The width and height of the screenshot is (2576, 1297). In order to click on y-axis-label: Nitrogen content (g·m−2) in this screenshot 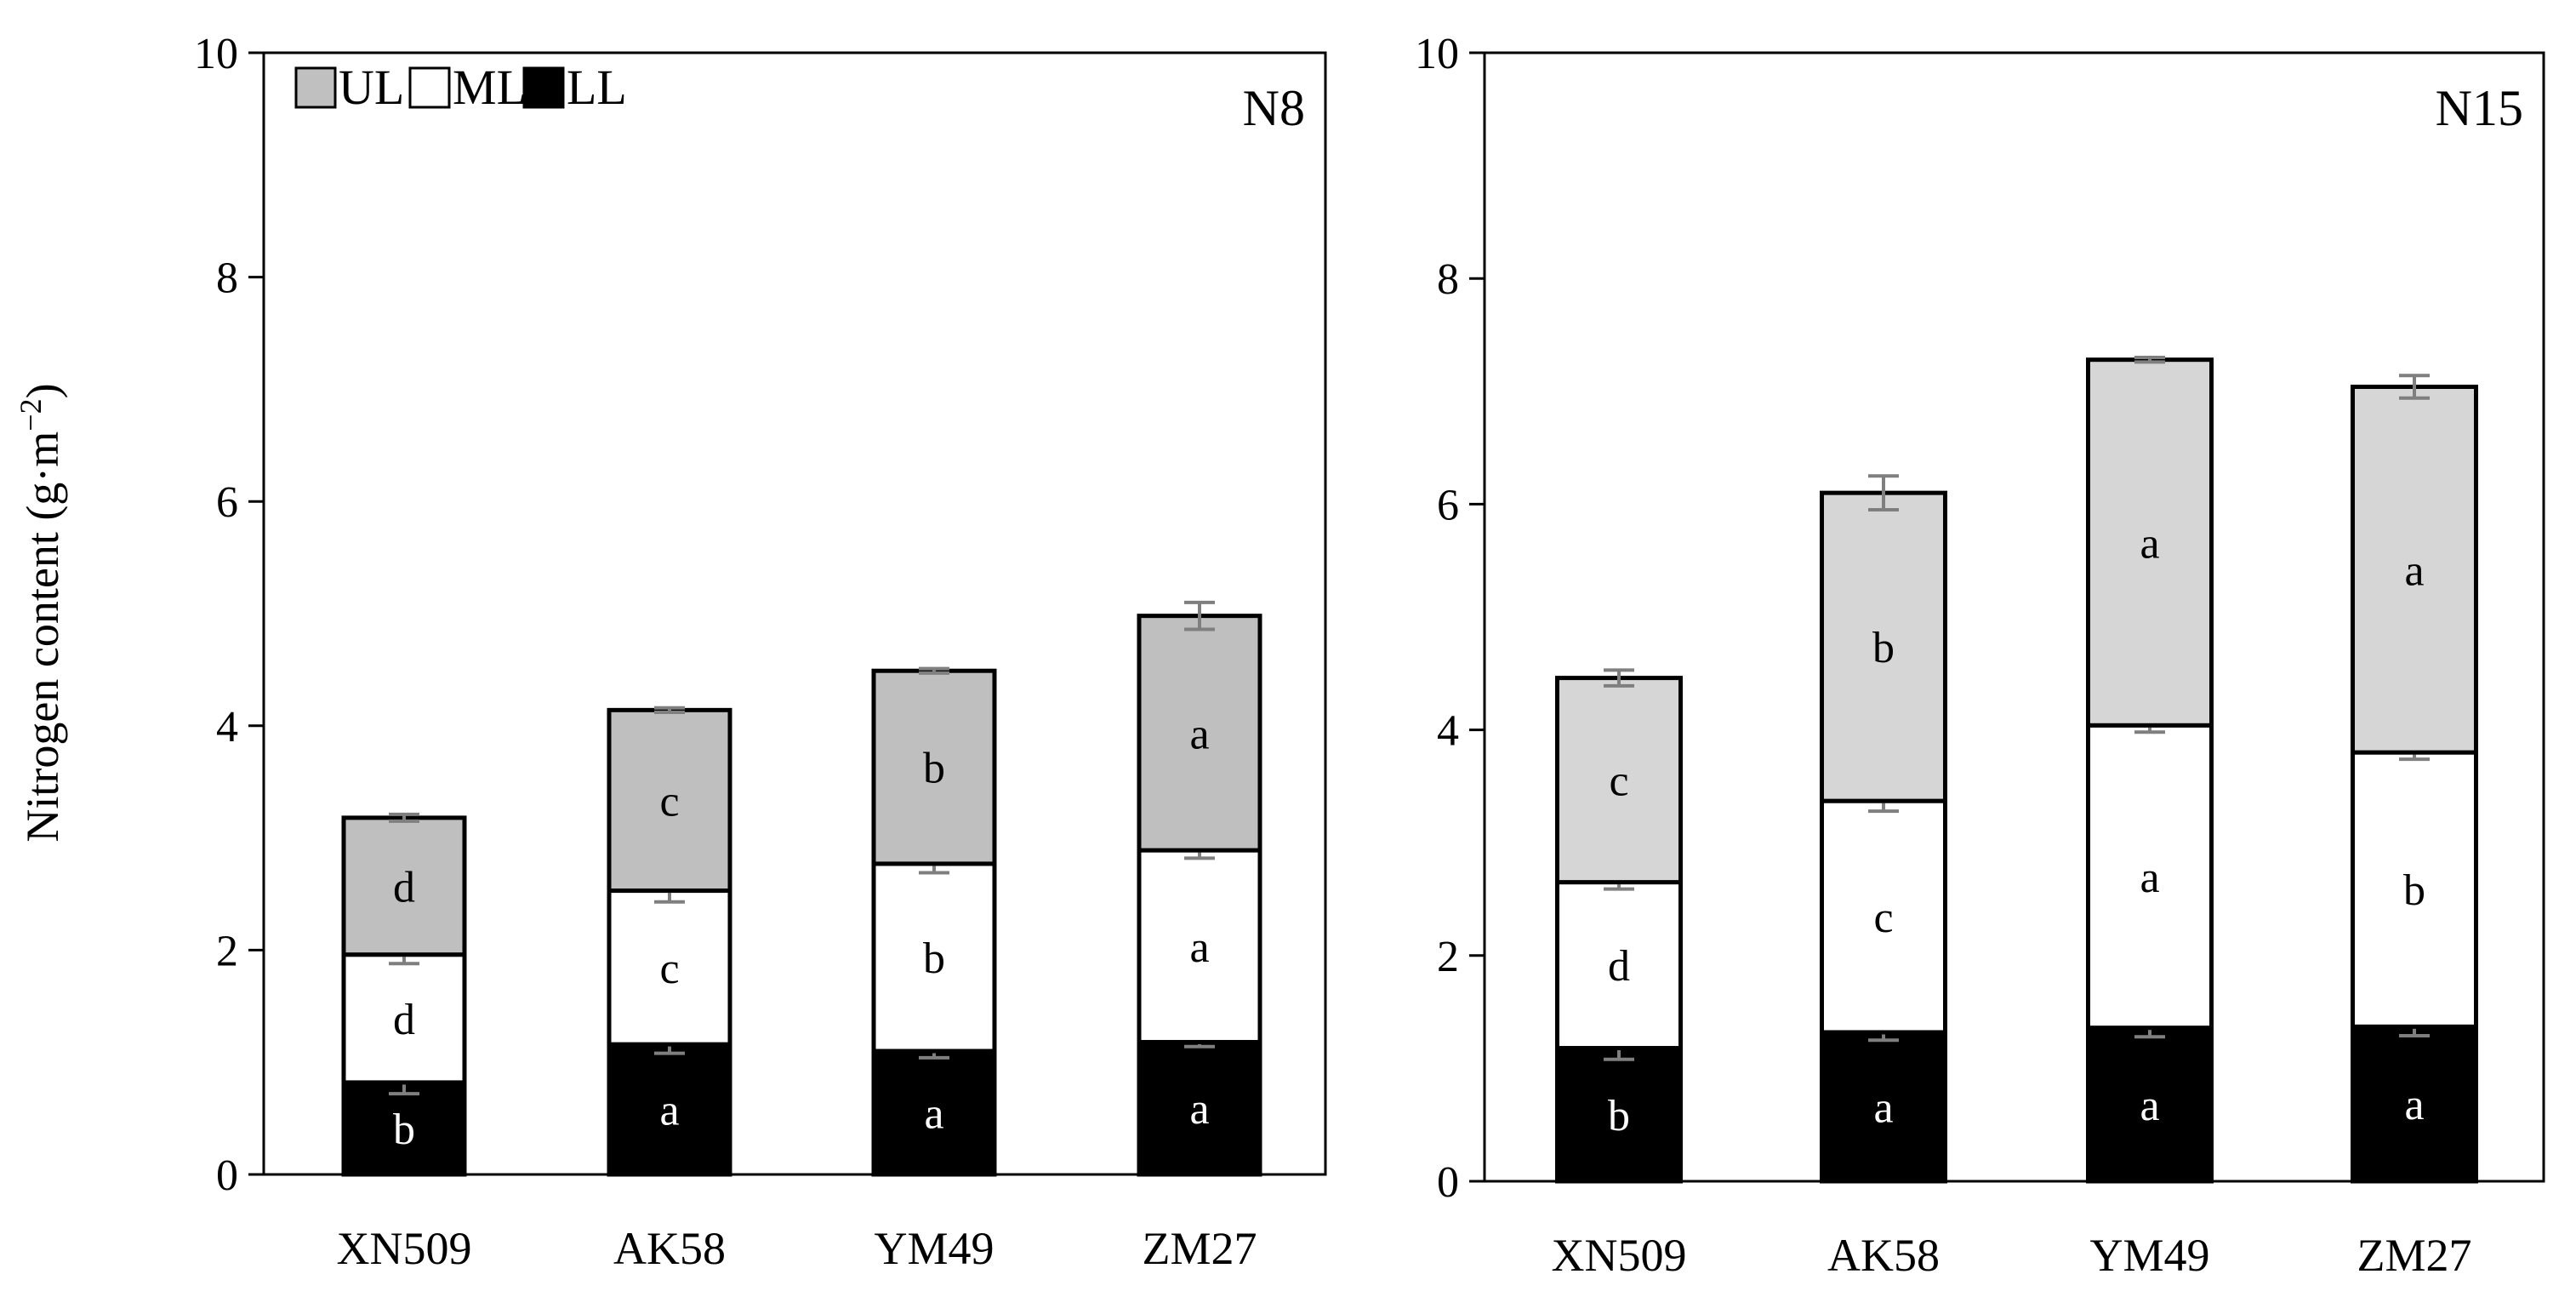, I will do `click(41, 612)`.